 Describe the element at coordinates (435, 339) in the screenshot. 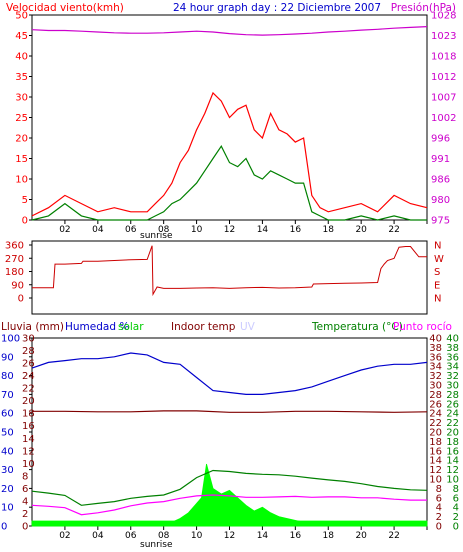

I see `y-tick-label: 40` at that location.